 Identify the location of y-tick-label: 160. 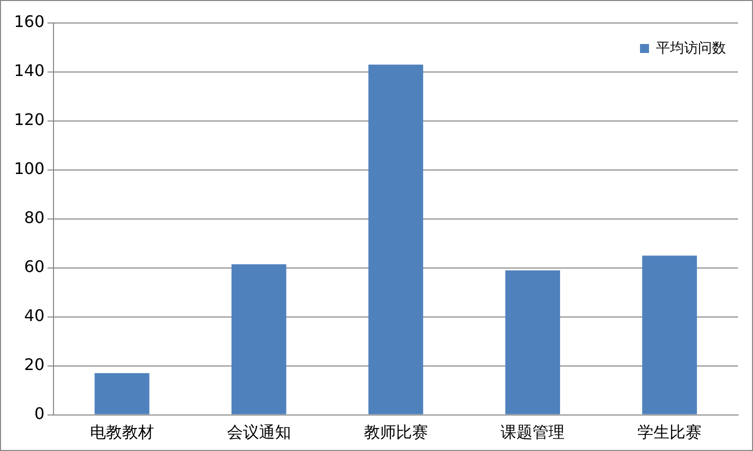
(29, 22).